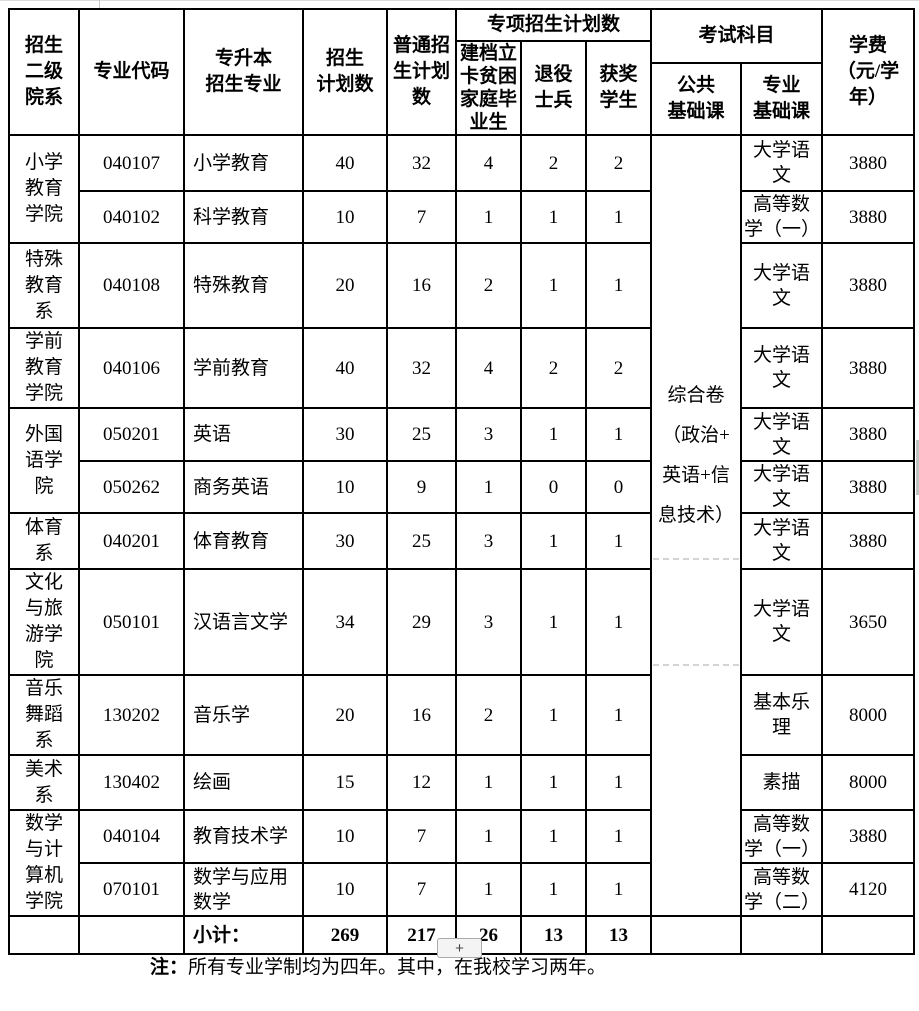  I want to click on insert-plus-button: +, so click(459, 948).